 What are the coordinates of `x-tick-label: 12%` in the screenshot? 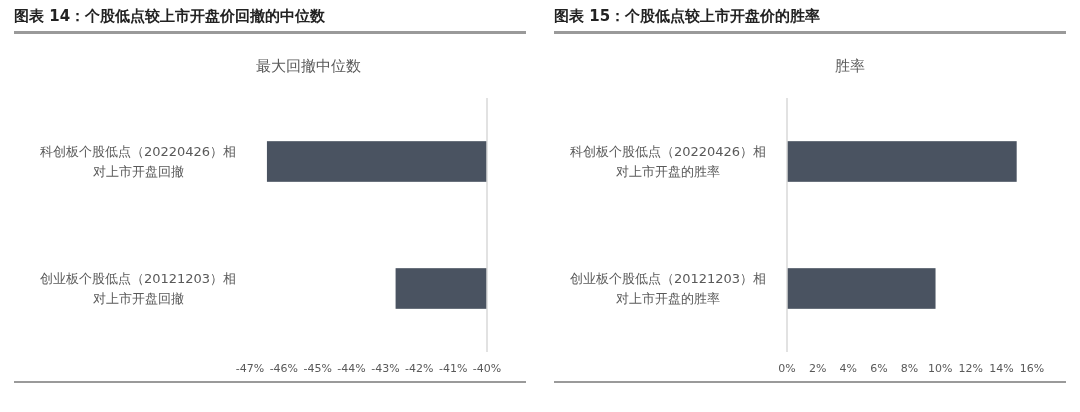 It's located at (970, 368).